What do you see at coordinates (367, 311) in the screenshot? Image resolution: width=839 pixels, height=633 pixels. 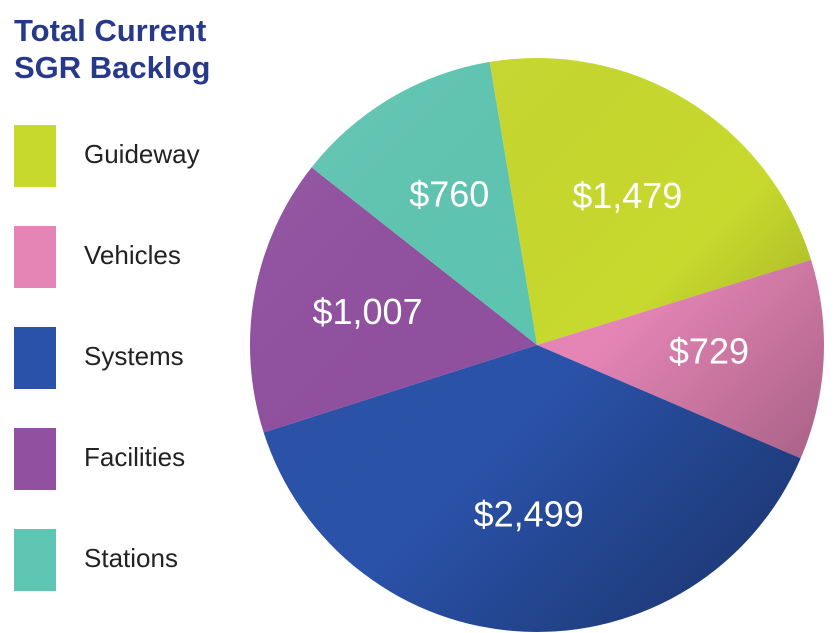 I see `data-label: $1,007` at bounding box center [367, 311].